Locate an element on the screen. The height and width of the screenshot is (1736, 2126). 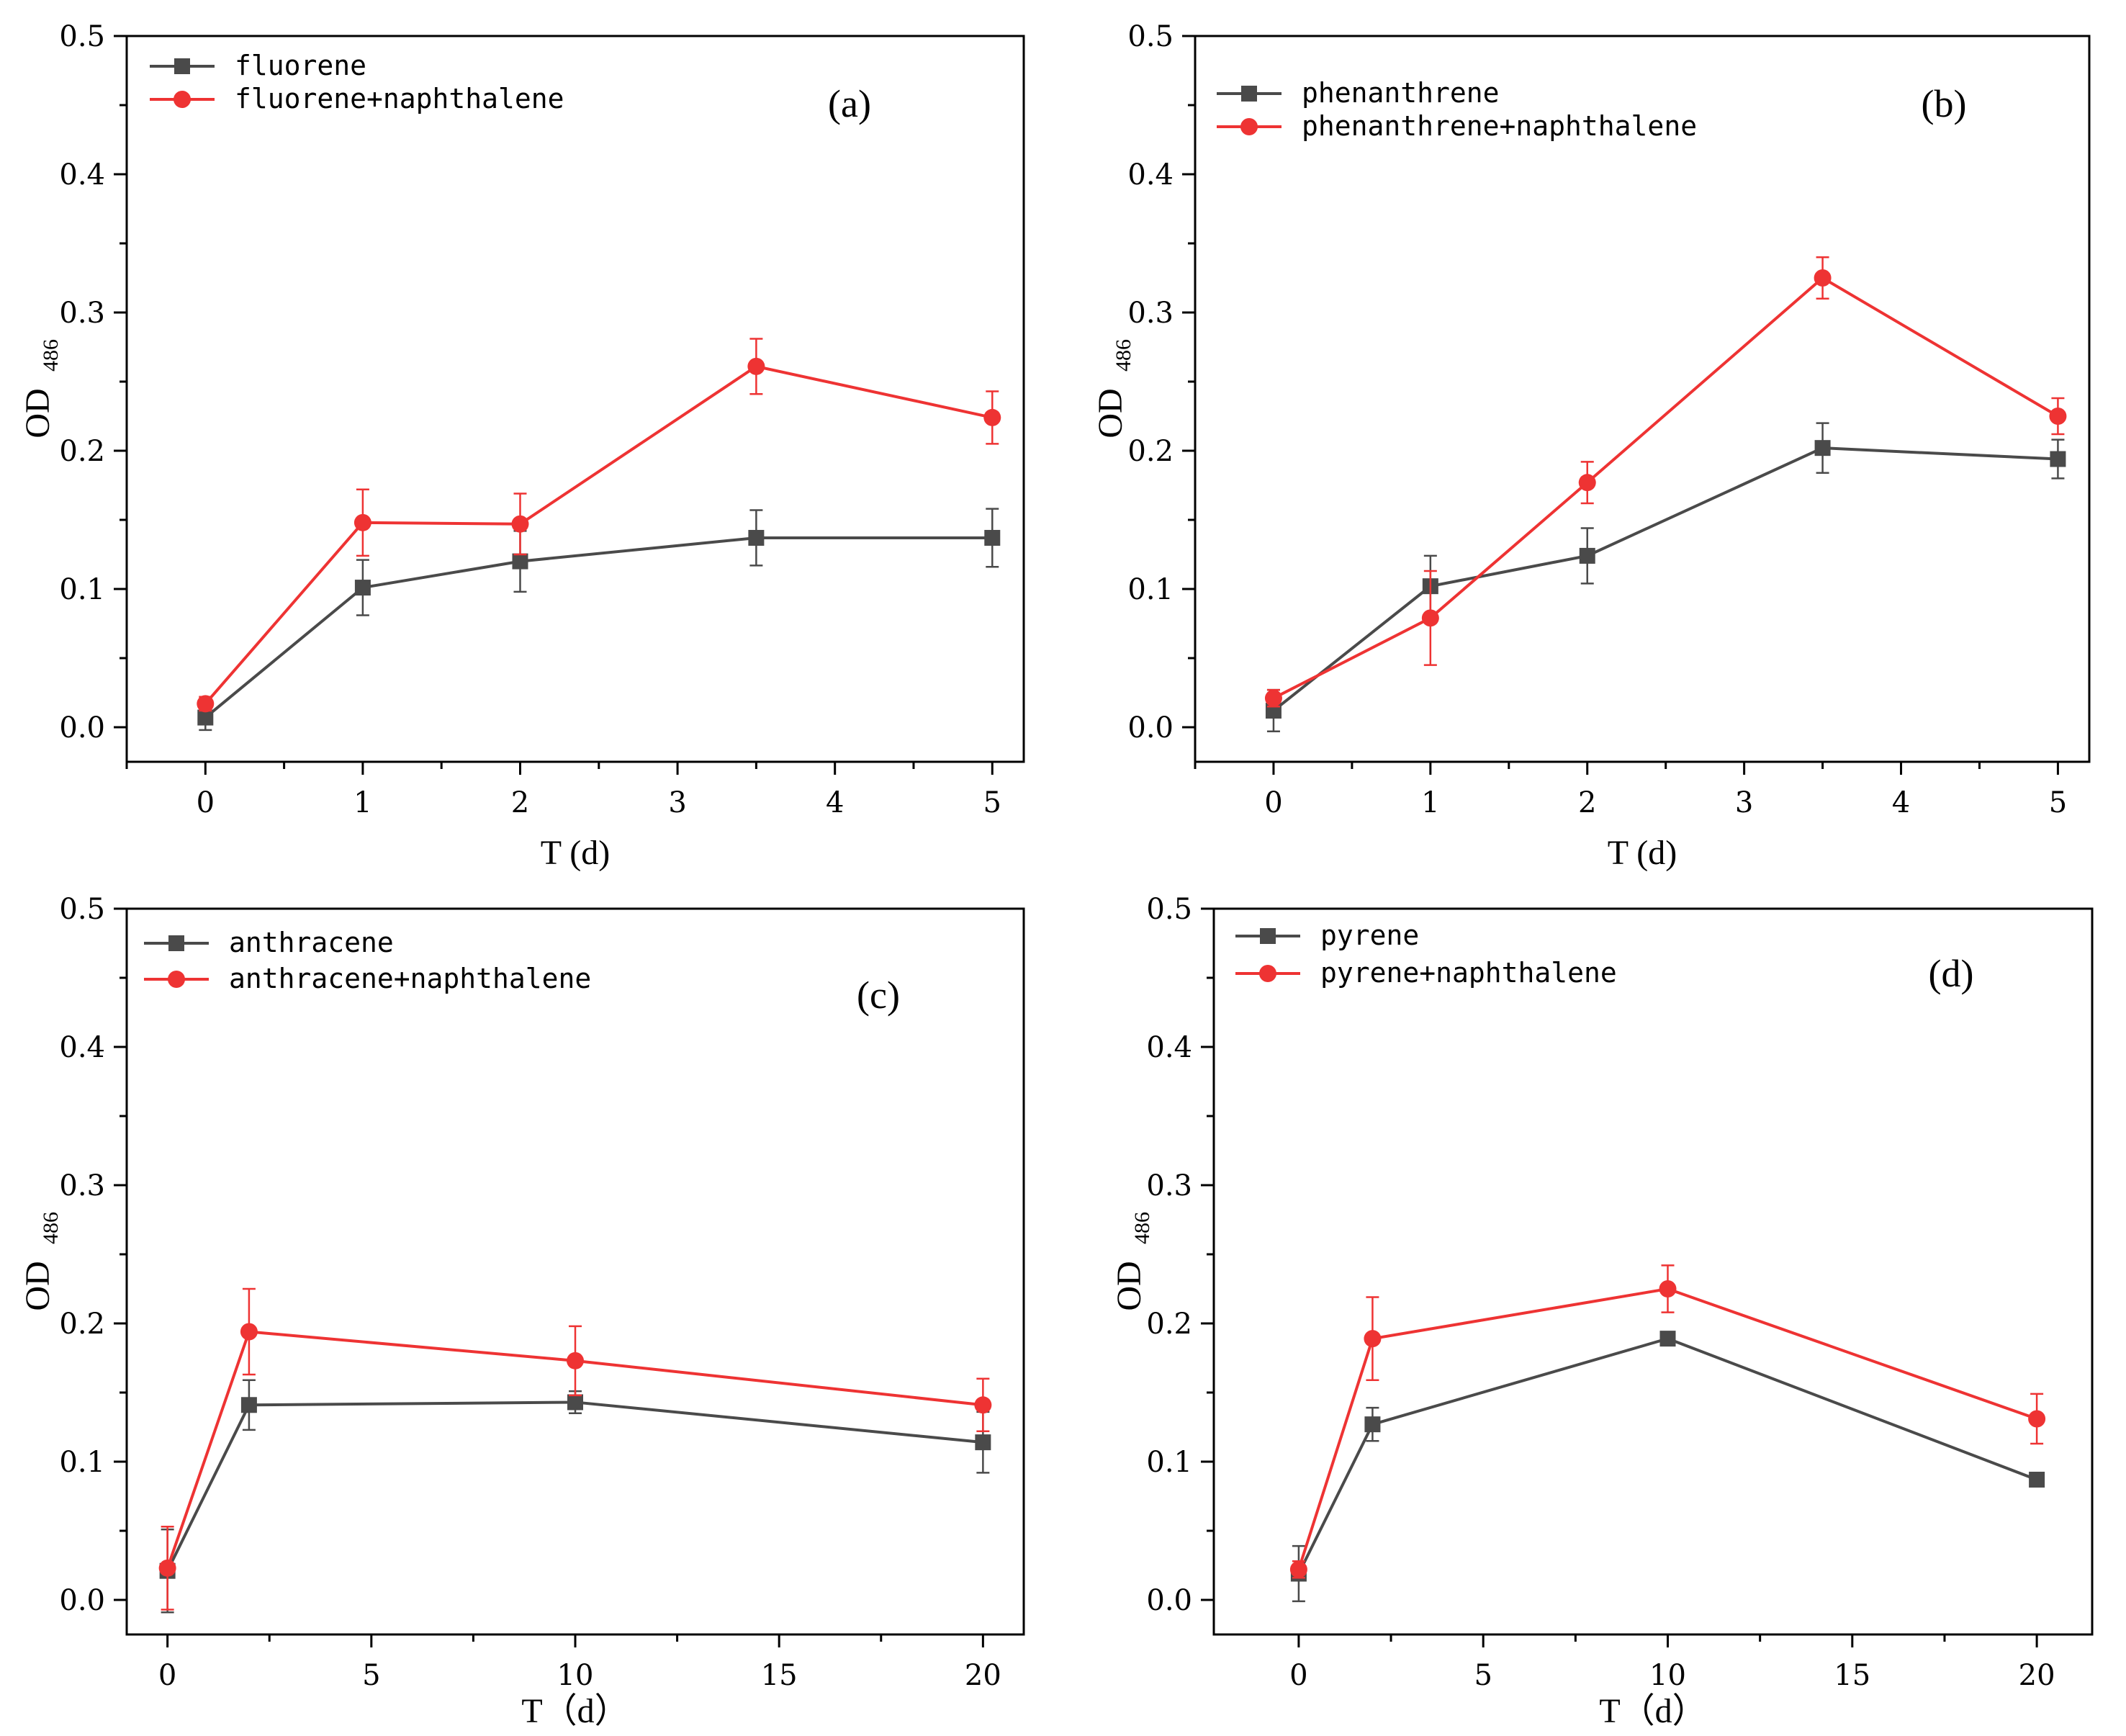
x-axis-title: T（d） is located at coordinates (575, 1711).